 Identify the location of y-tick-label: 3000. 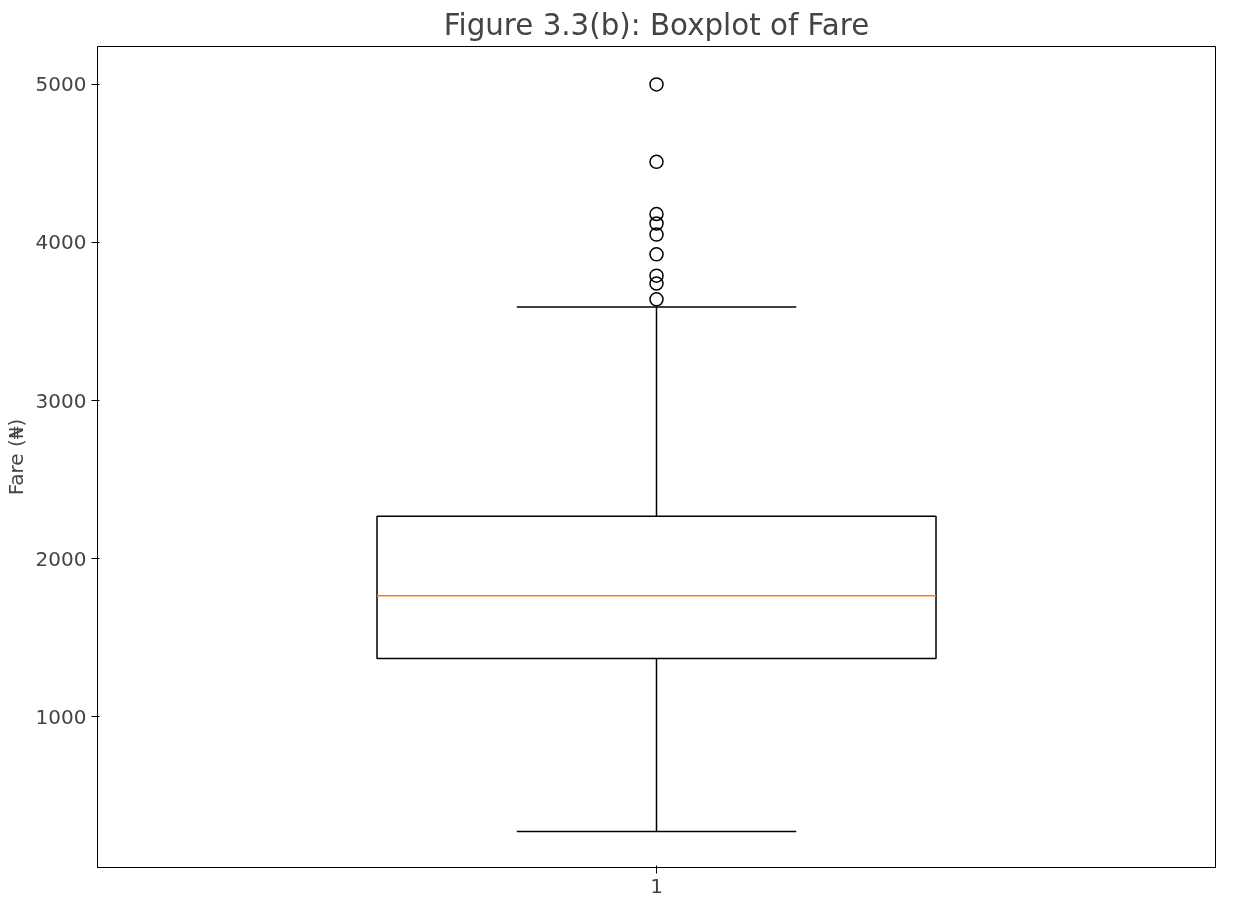
(61, 400).